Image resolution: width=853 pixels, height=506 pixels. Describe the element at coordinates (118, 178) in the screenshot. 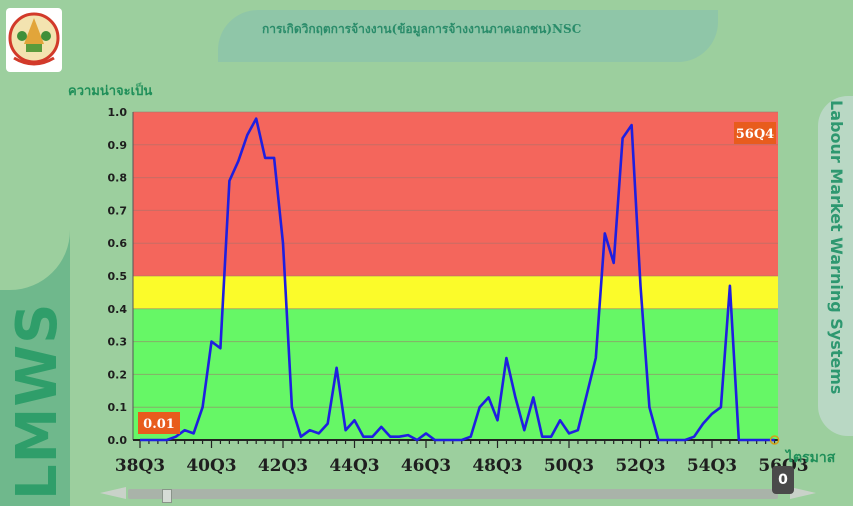

I see `y-tick-label: 0.8` at that location.